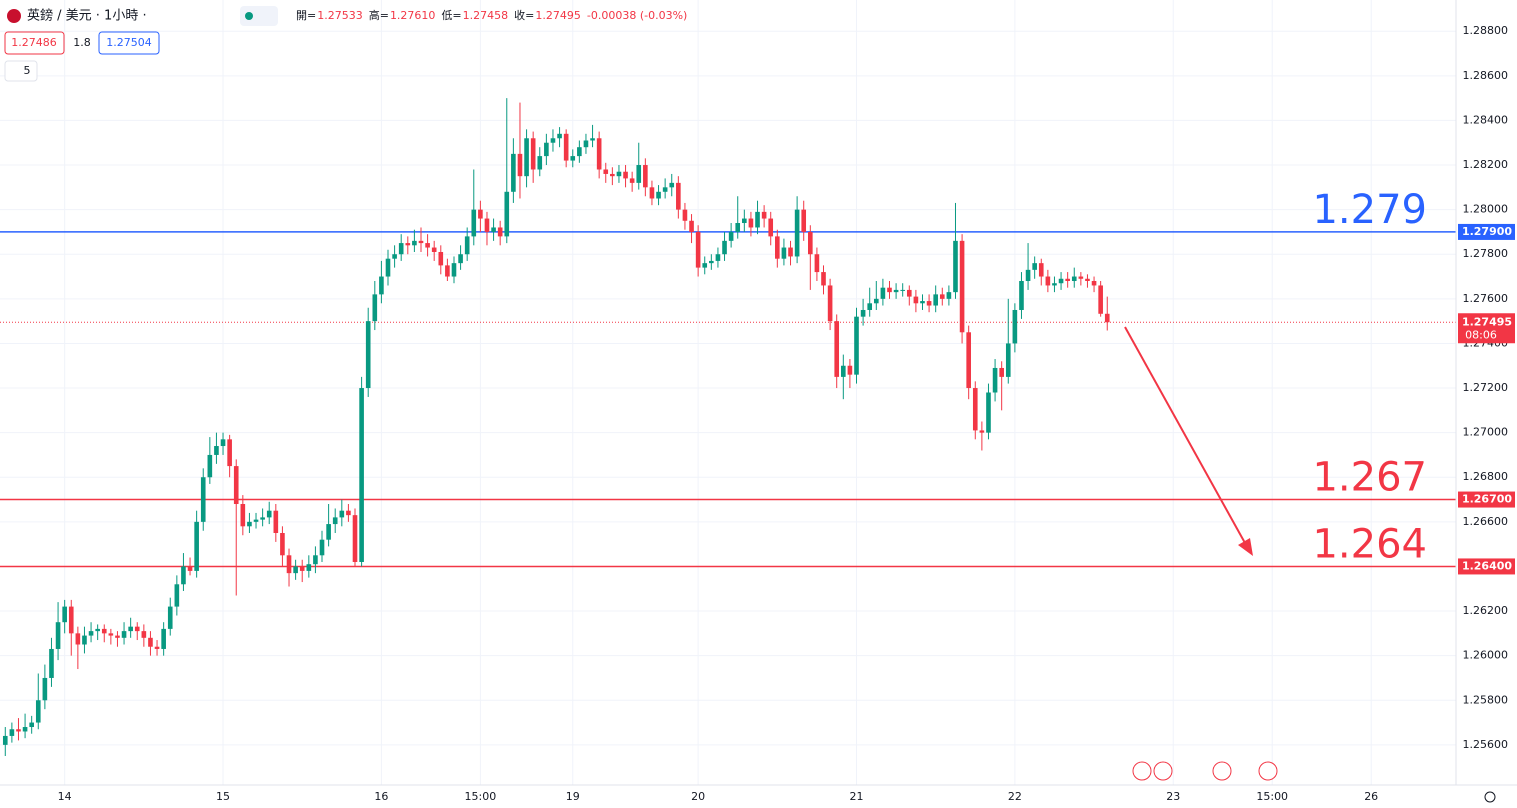  What do you see at coordinates (1487, 321) in the screenshot?
I see `last-price-label: 1.27495` at bounding box center [1487, 321].